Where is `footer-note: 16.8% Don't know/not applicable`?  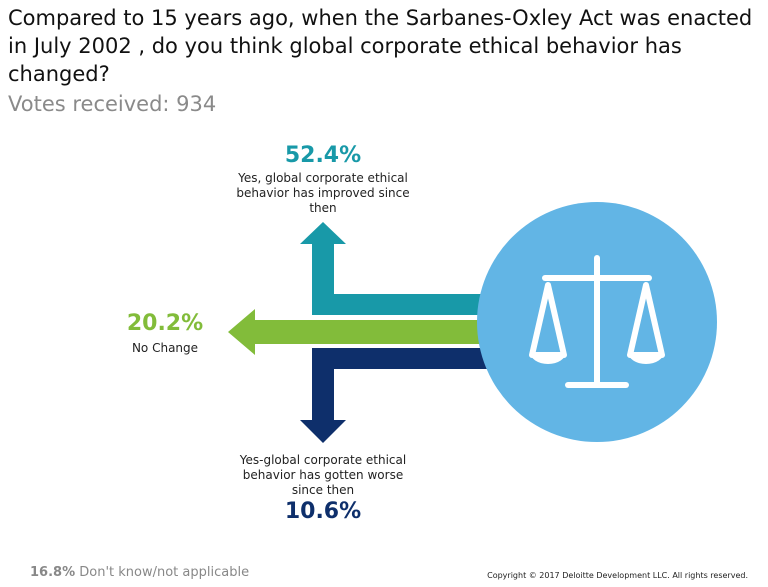 footer-note: 16.8% Don't know/not applicable is located at coordinates (139, 572).